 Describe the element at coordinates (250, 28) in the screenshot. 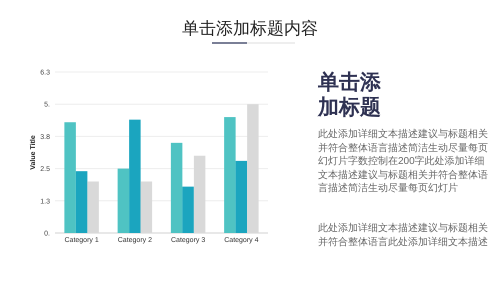

I see `chart-title: 单击添加标题内容` at that location.